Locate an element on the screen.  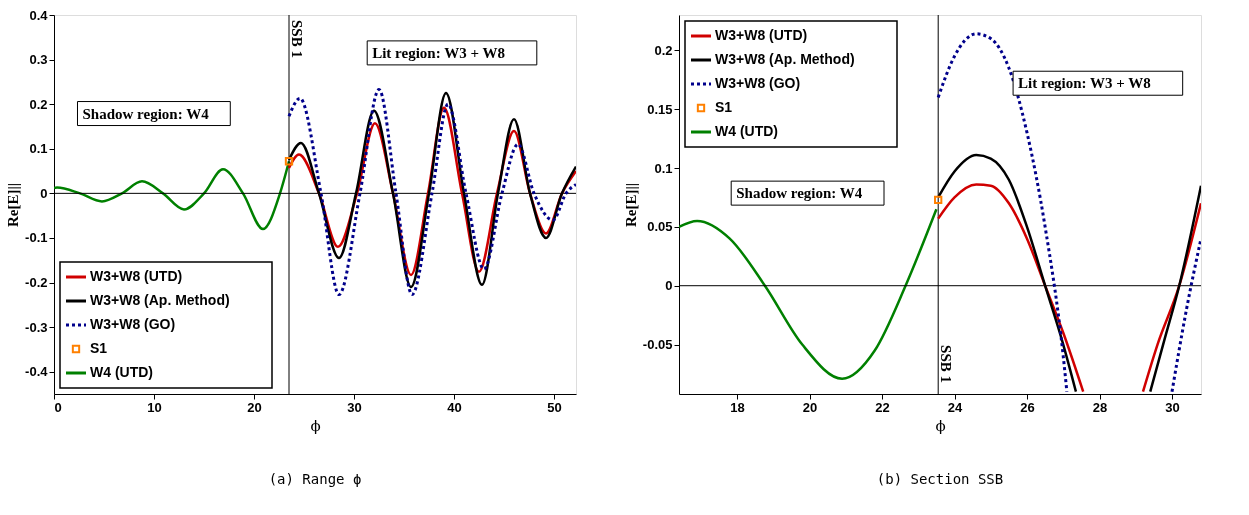
x-tick-label: 50 is located at coordinates (554, 407).